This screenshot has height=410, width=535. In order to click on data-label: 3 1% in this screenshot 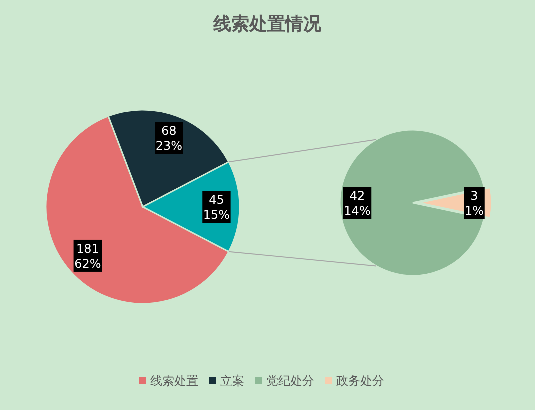, I will do `click(474, 203)`.